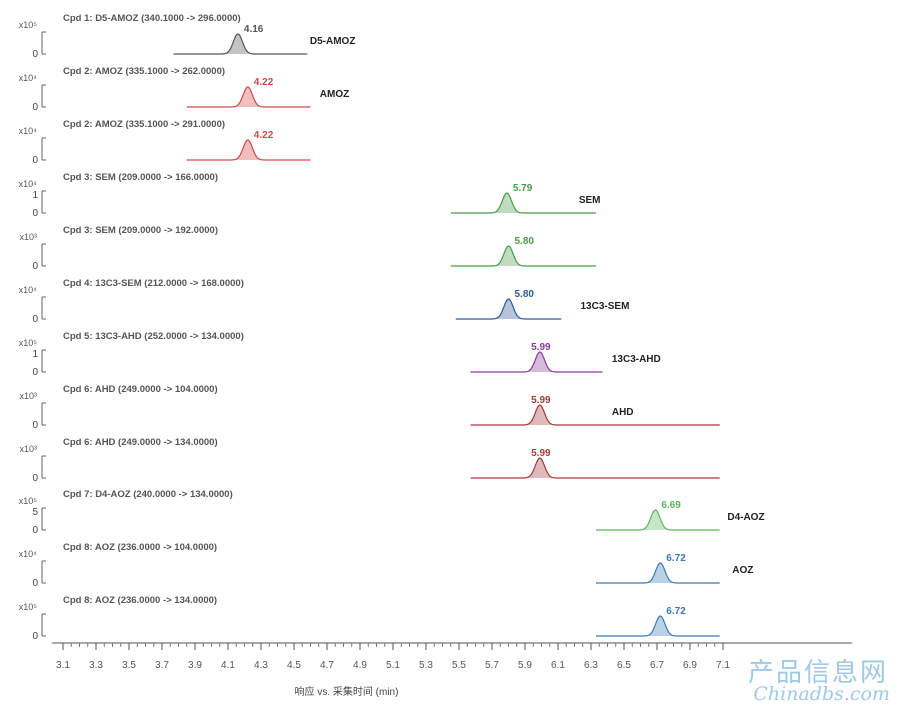  I want to click on panel-title: Cpd 8: AOZ (236.0000 -> 104.0000), so click(140, 547).